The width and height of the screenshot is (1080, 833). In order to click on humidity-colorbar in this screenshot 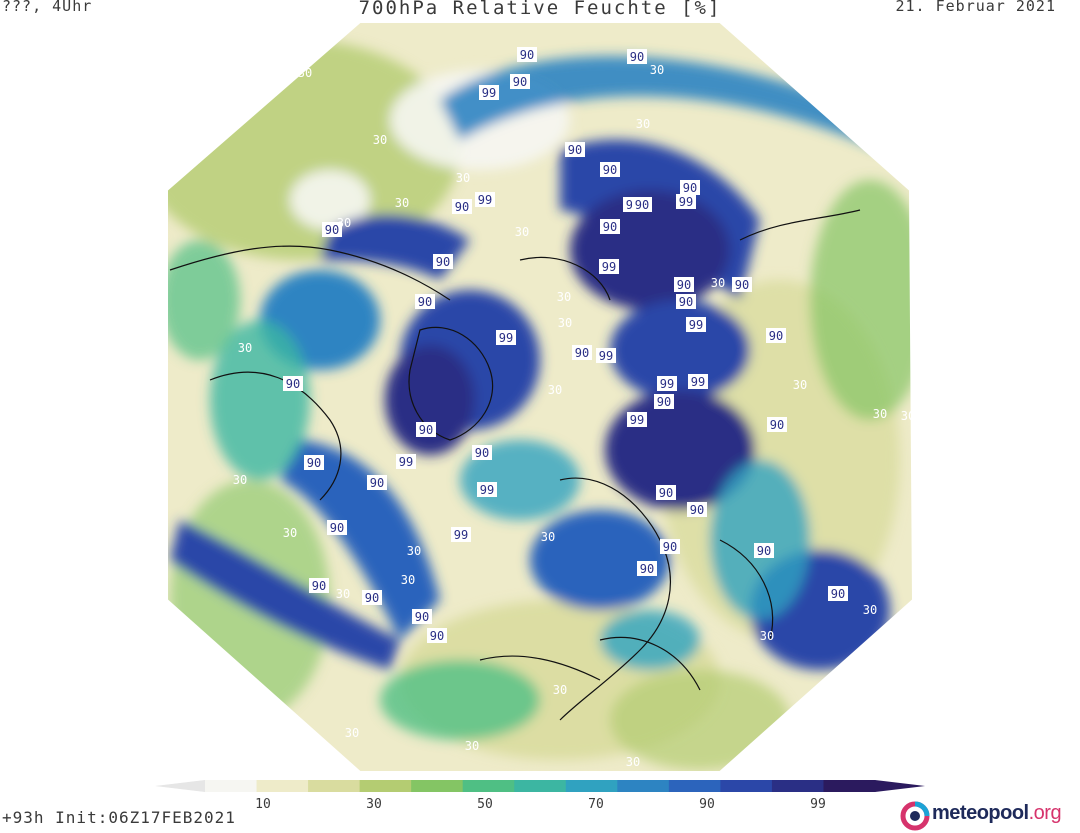, I will do `click(540, 786)`.